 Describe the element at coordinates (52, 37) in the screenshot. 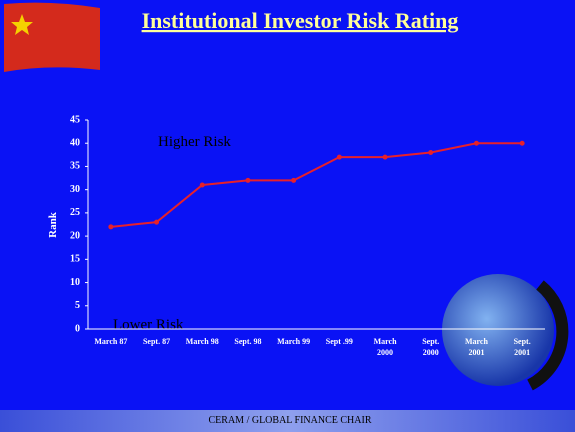

I see `flag` at that location.